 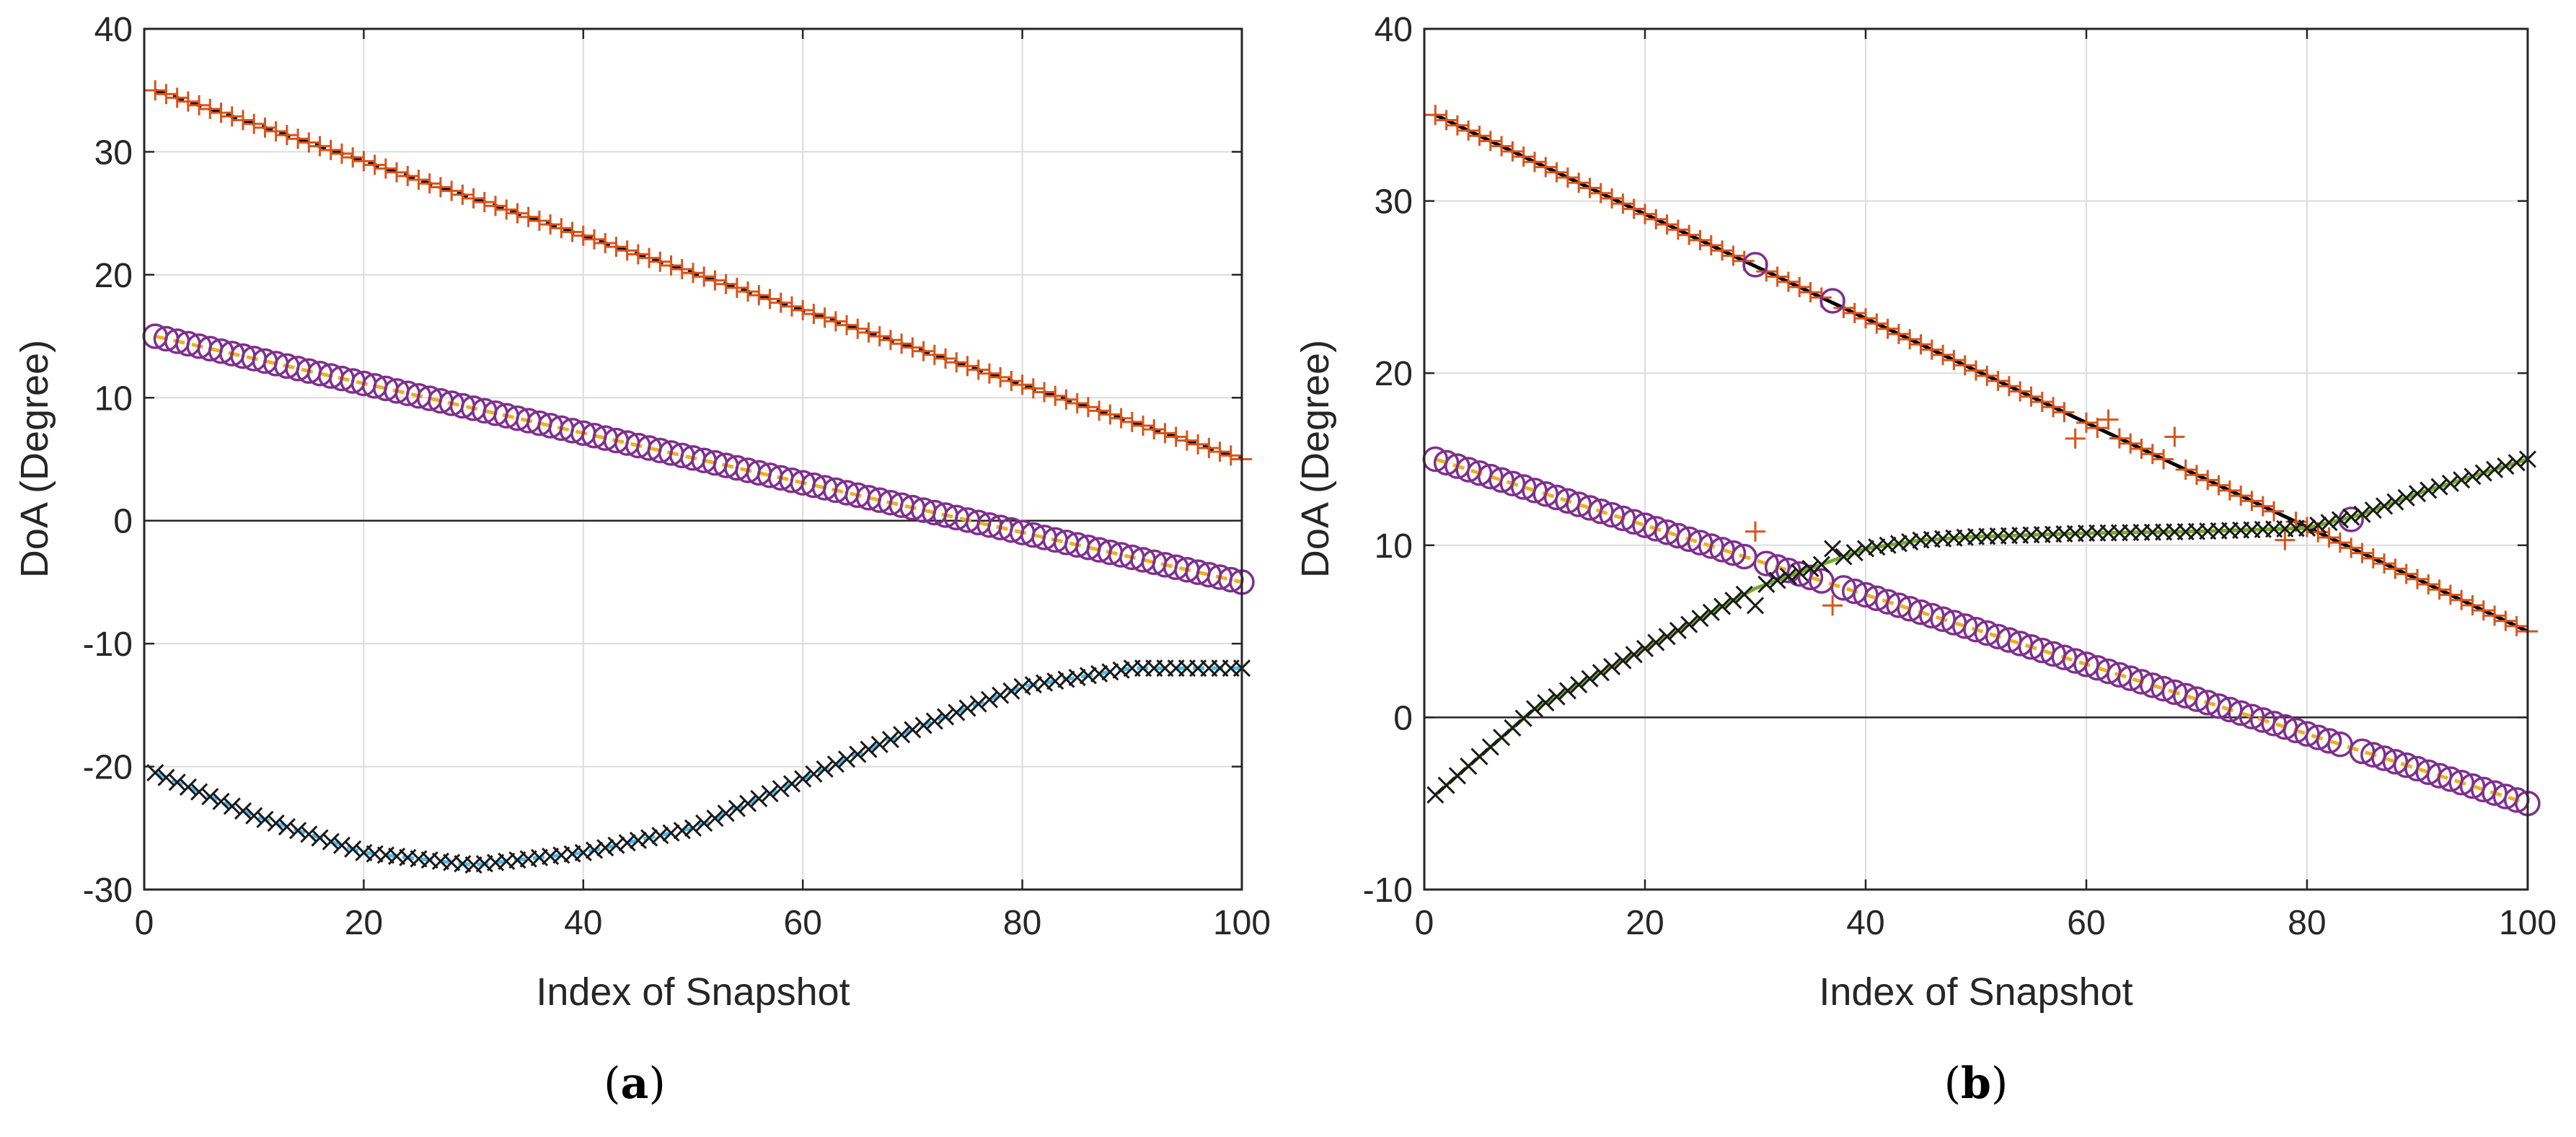 What do you see at coordinates (108, 768) in the screenshot?
I see `y-tick-label: -20` at bounding box center [108, 768].